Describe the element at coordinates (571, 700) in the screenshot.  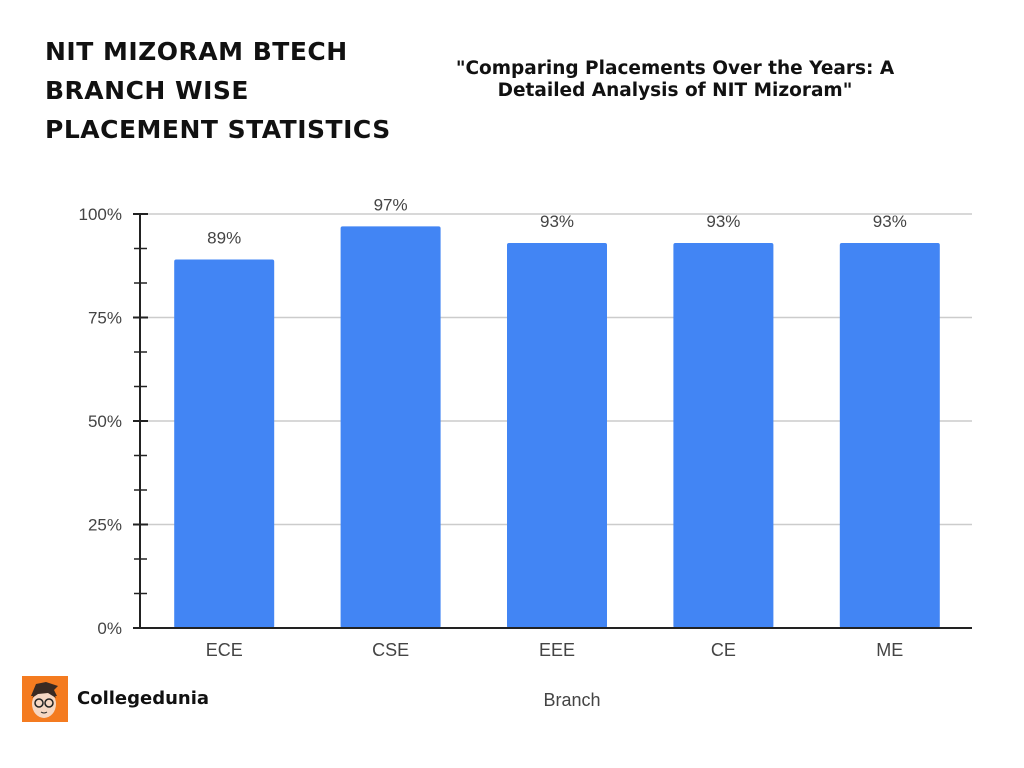
I see `x-axis-label: Branch` at that location.